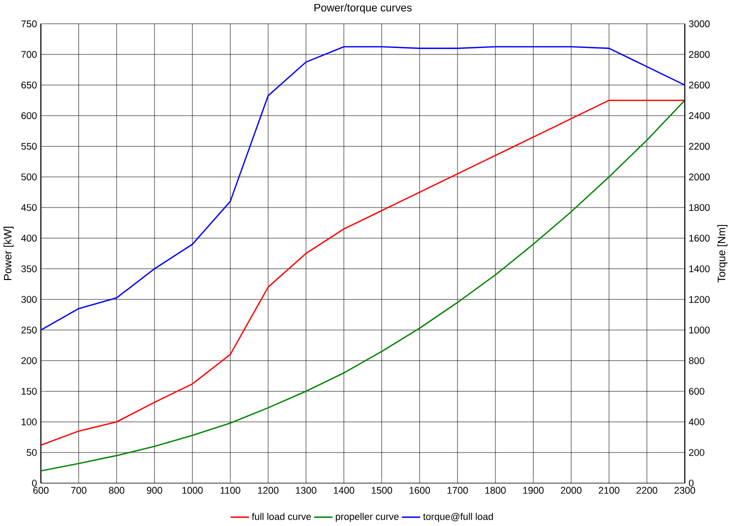 This screenshot has width=731, height=526. Describe the element at coordinates (230, 490) in the screenshot. I see `x-tick-label: 1100` at that location.